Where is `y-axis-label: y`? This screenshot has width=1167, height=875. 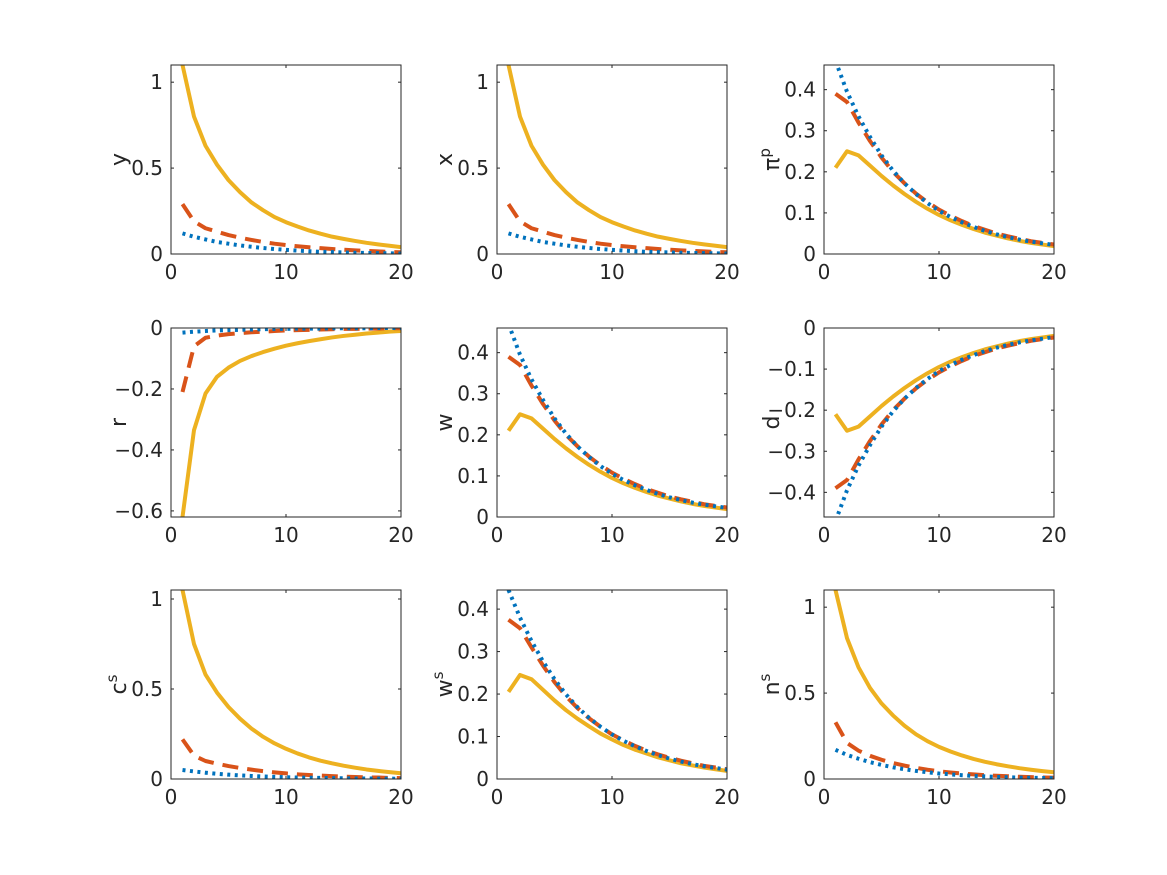 y-axis-label: y is located at coordinates (119, 159).